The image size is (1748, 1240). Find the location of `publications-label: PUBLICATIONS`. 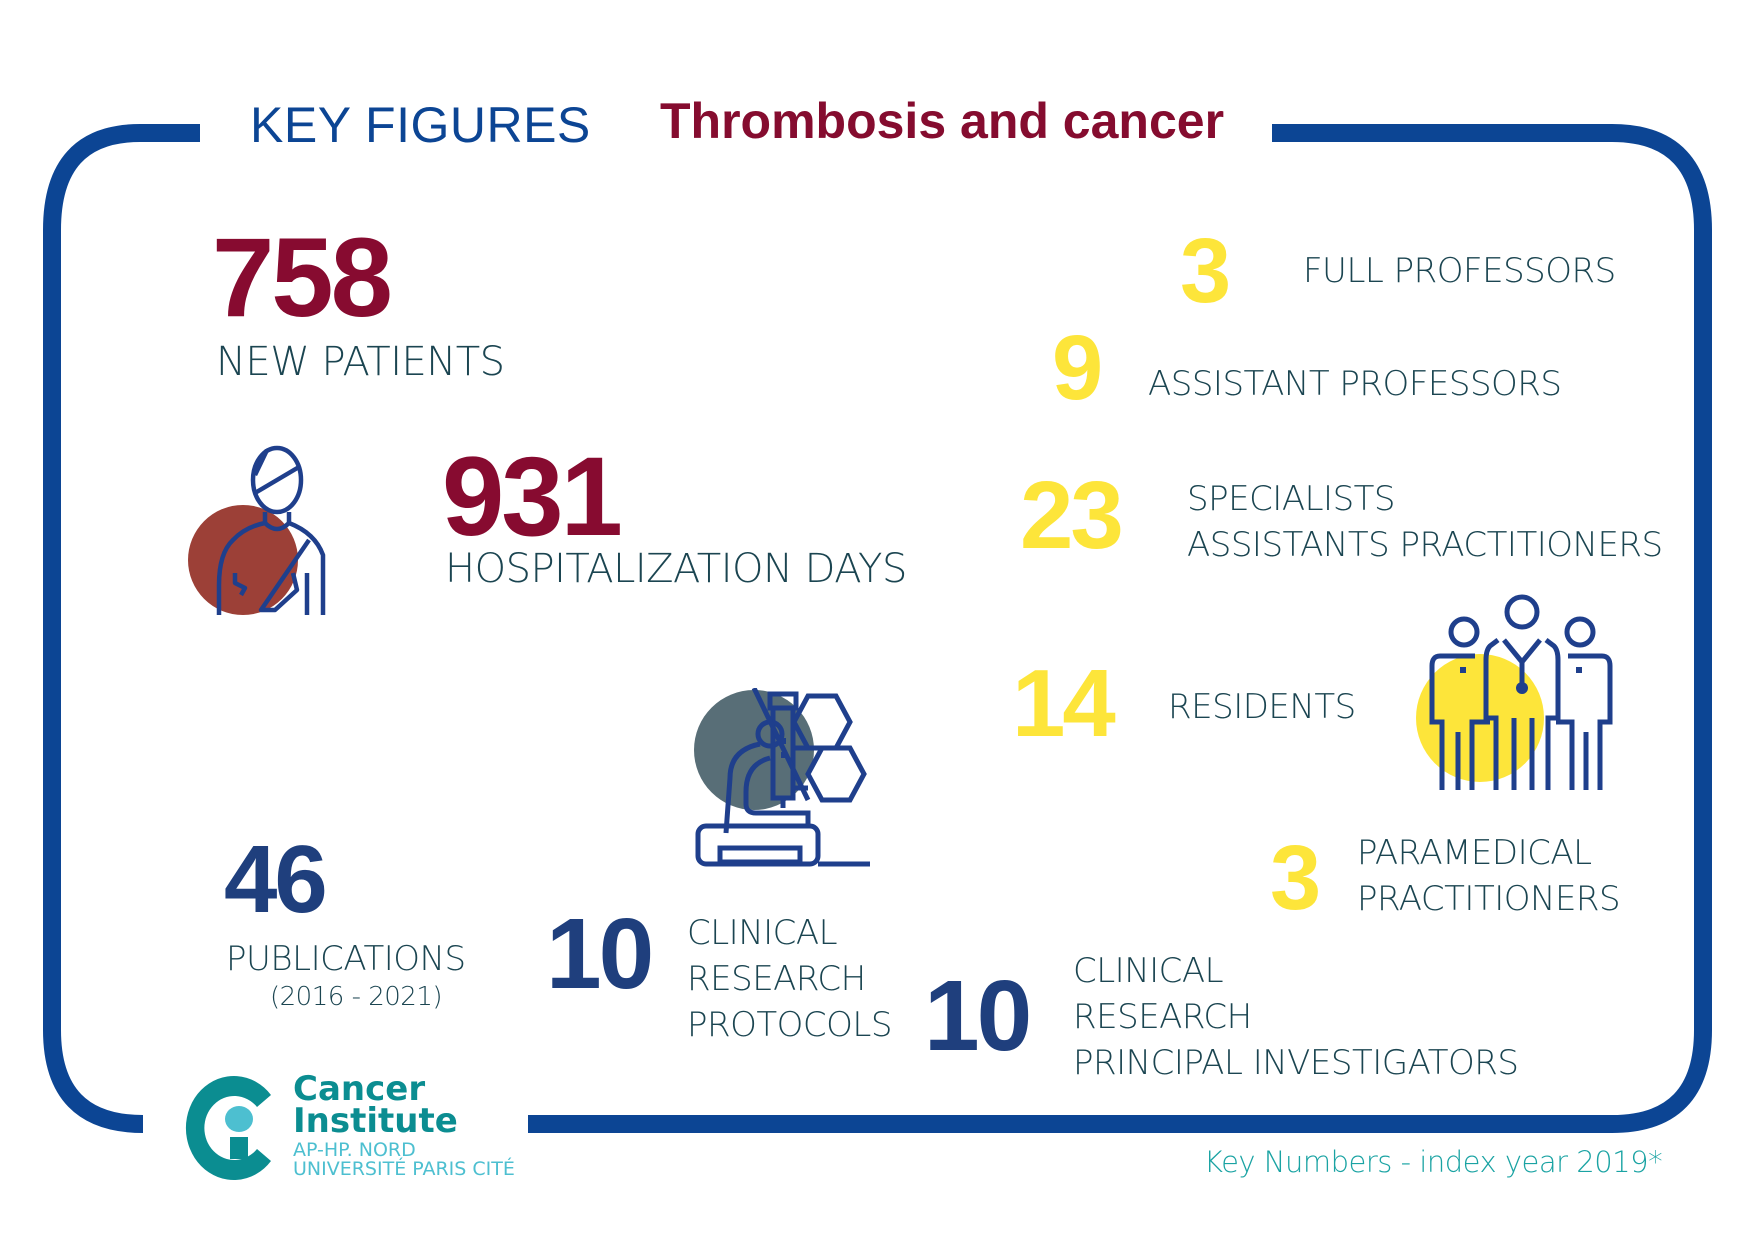

publications-label: PUBLICATIONS is located at coordinates (346, 959).